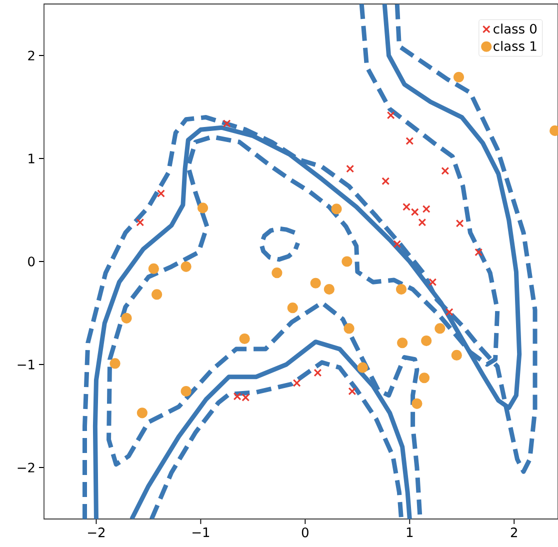 The image size is (558, 547). What do you see at coordinates (513, 533) in the screenshot?
I see `x-tick-label: 2` at bounding box center [513, 533].